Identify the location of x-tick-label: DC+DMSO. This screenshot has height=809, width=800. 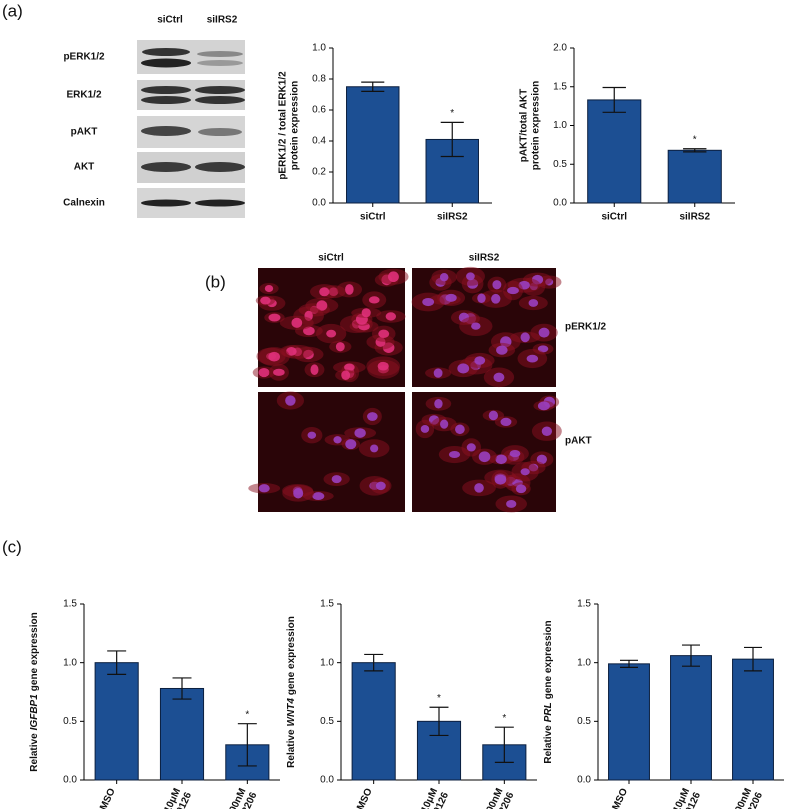
(102, 798).